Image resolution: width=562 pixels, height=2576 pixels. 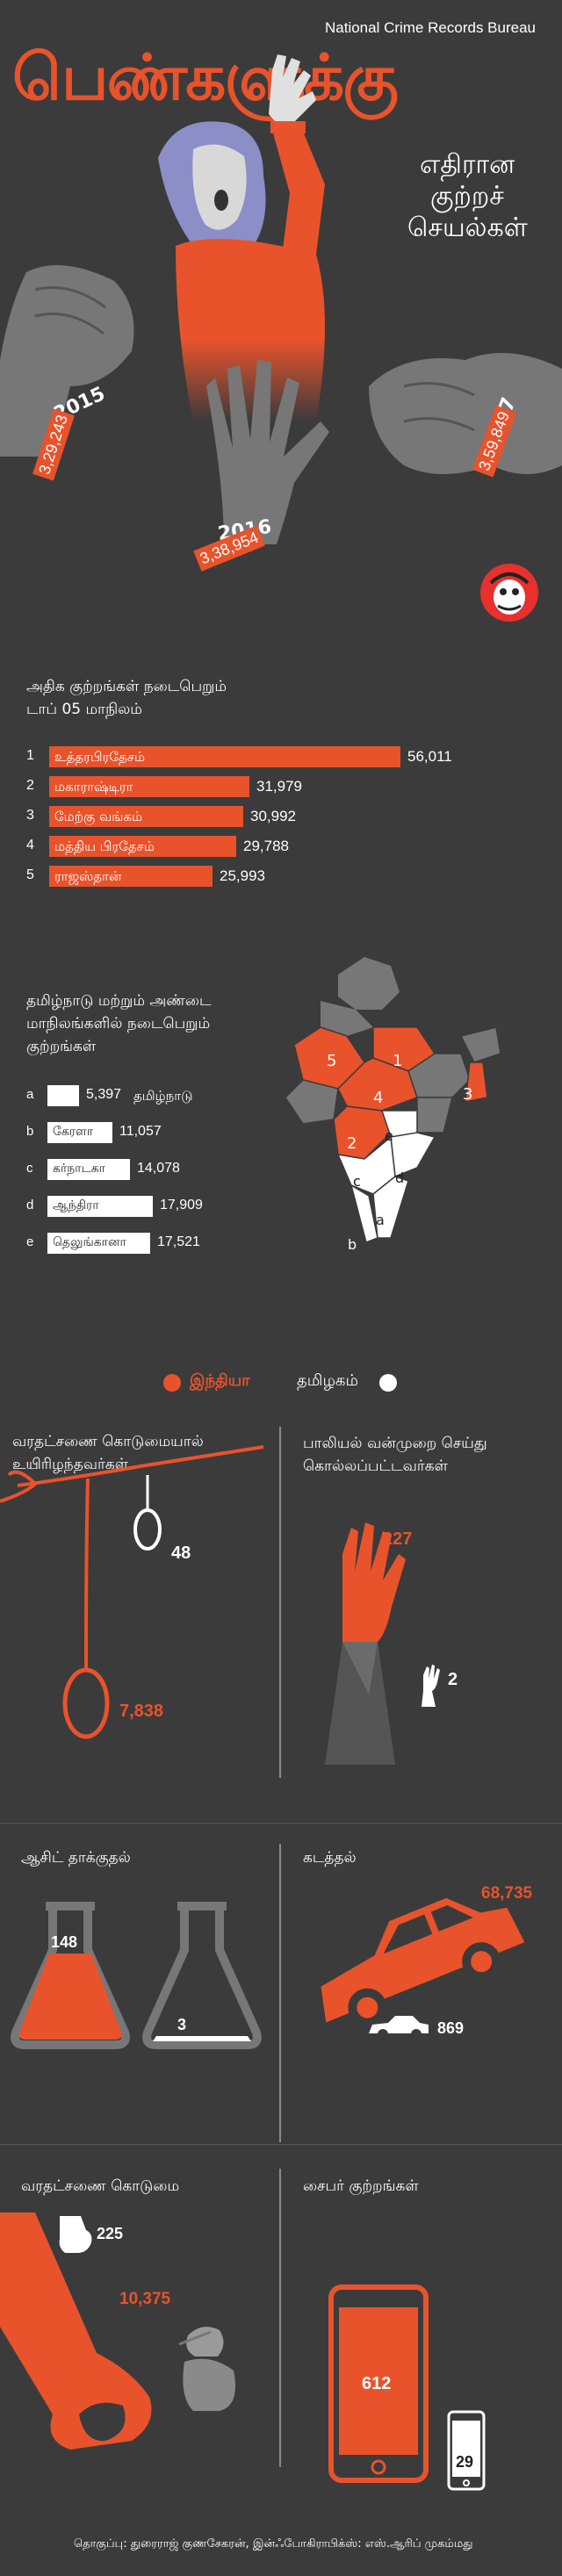 What do you see at coordinates (220, 1380) in the screenshot?
I see `legend-india-label: இந்தியா` at bounding box center [220, 1380].